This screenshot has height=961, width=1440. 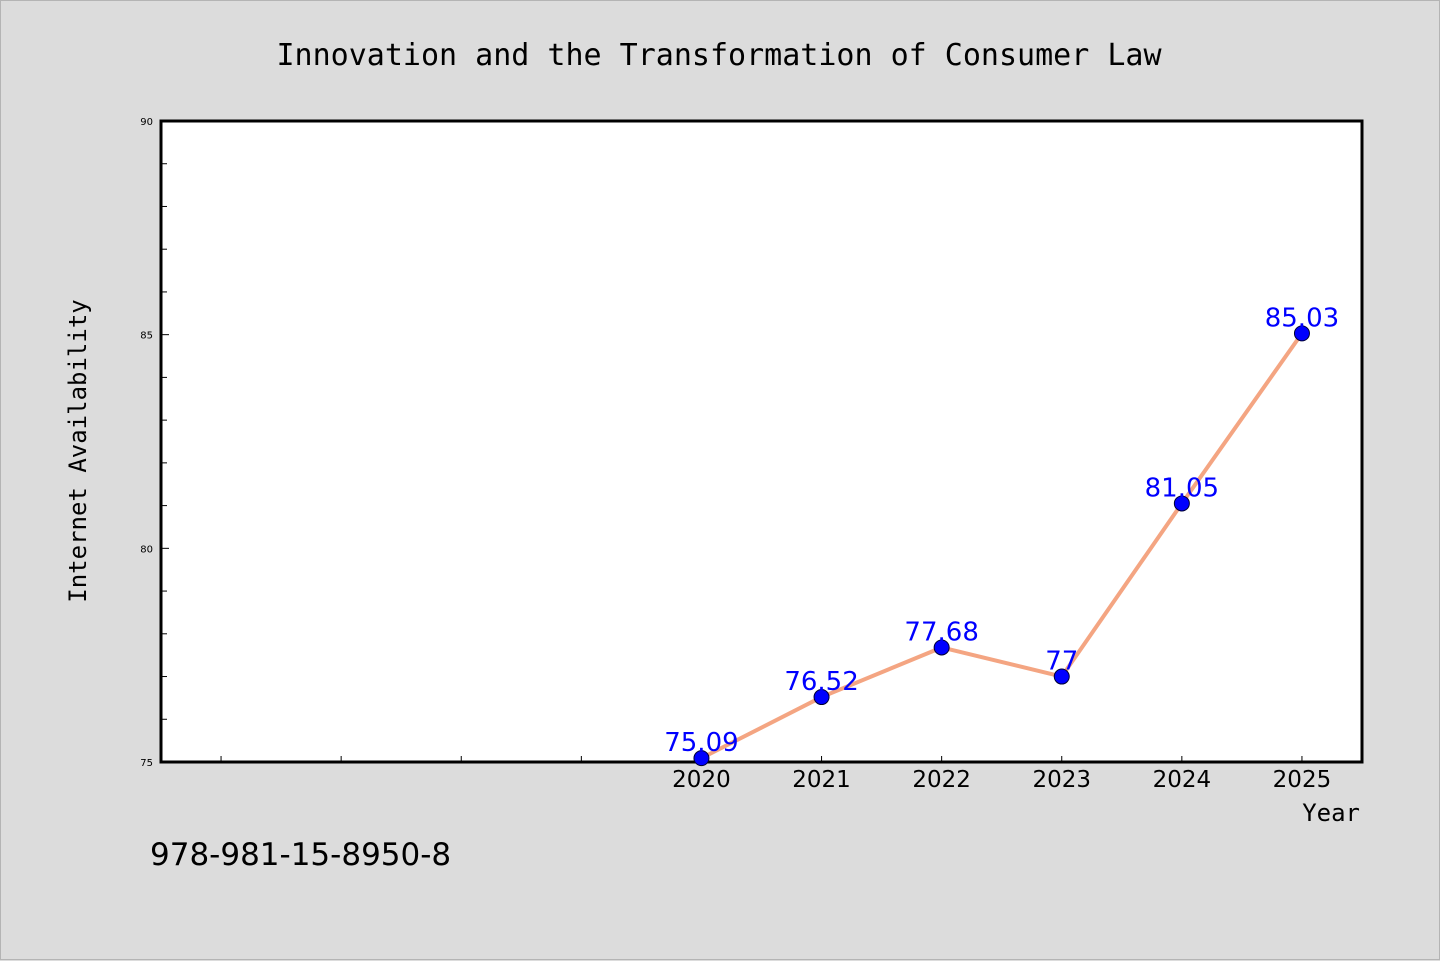 What do you see at coordinates (1061, 662) in the screenshot?
I see `data-label: 77` at bounding box center [1061, 662].